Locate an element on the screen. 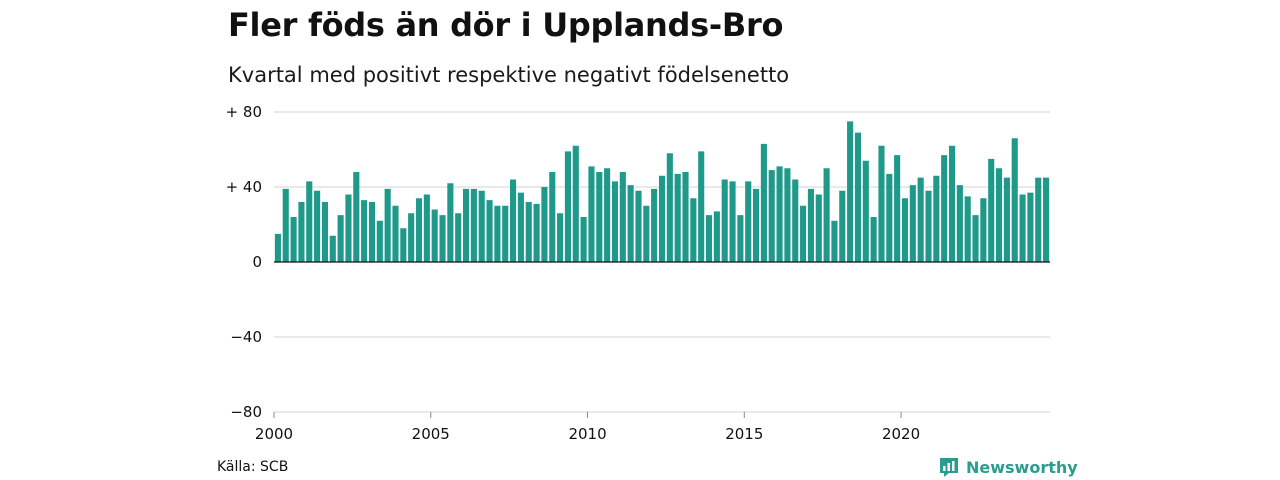  bar-2024Q1 is located at coordinates (1030, 227).